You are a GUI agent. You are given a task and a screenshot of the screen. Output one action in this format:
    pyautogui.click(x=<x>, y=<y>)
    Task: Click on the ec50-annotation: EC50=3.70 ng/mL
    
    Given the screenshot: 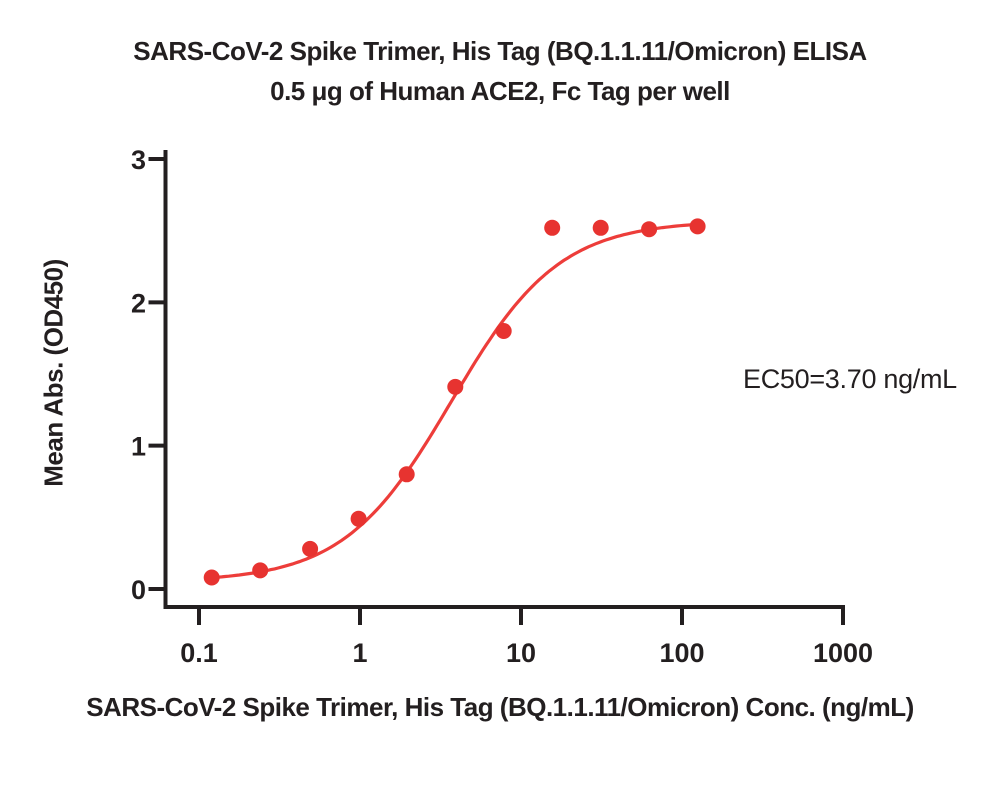 What is the action you would take?
    pyautogui.click(x=850, y=379)
    